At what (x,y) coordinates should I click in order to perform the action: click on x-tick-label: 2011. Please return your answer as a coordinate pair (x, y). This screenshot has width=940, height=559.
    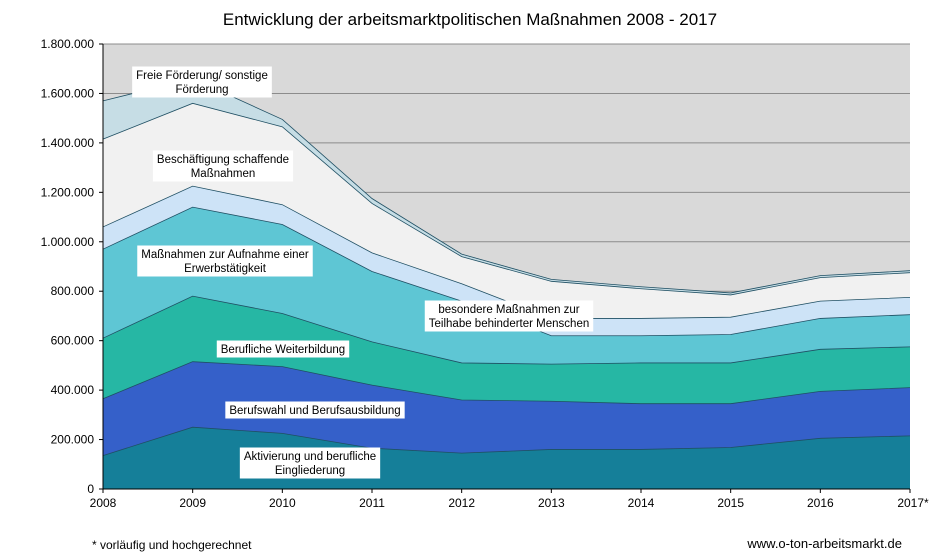
    Looking at the image, I should click on (372, 503).